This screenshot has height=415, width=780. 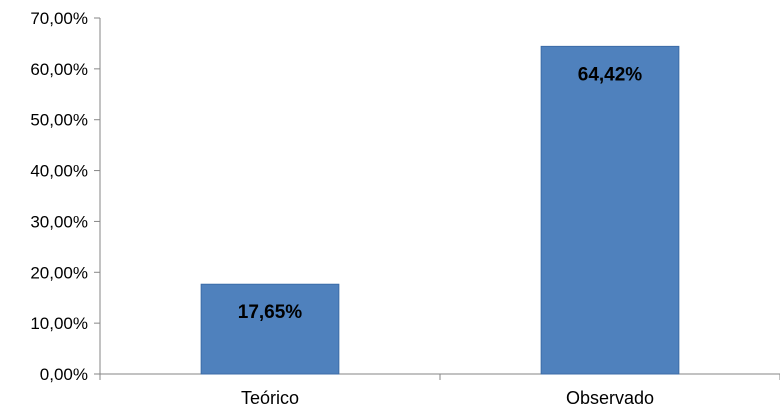 What do you see at coordinates (610, 74) in the screenshot?
I see `data-label: 64,42%` at bounding box center [610, 74].